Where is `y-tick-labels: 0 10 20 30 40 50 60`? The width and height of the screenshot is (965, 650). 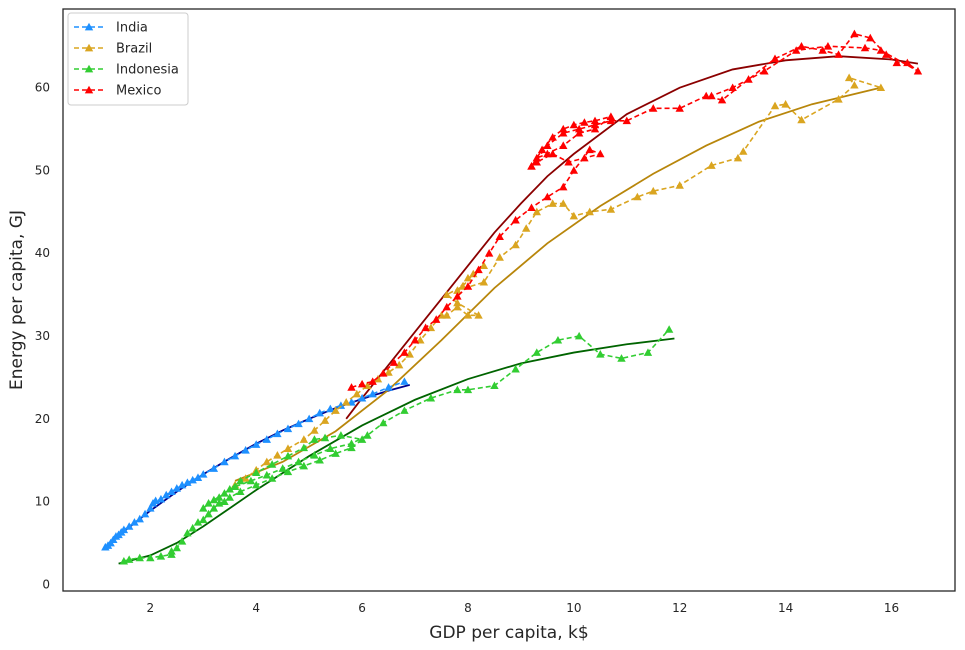 y-tick-labels: 0 10 20 30 40 50 60 is located at coordinates (42, 336).